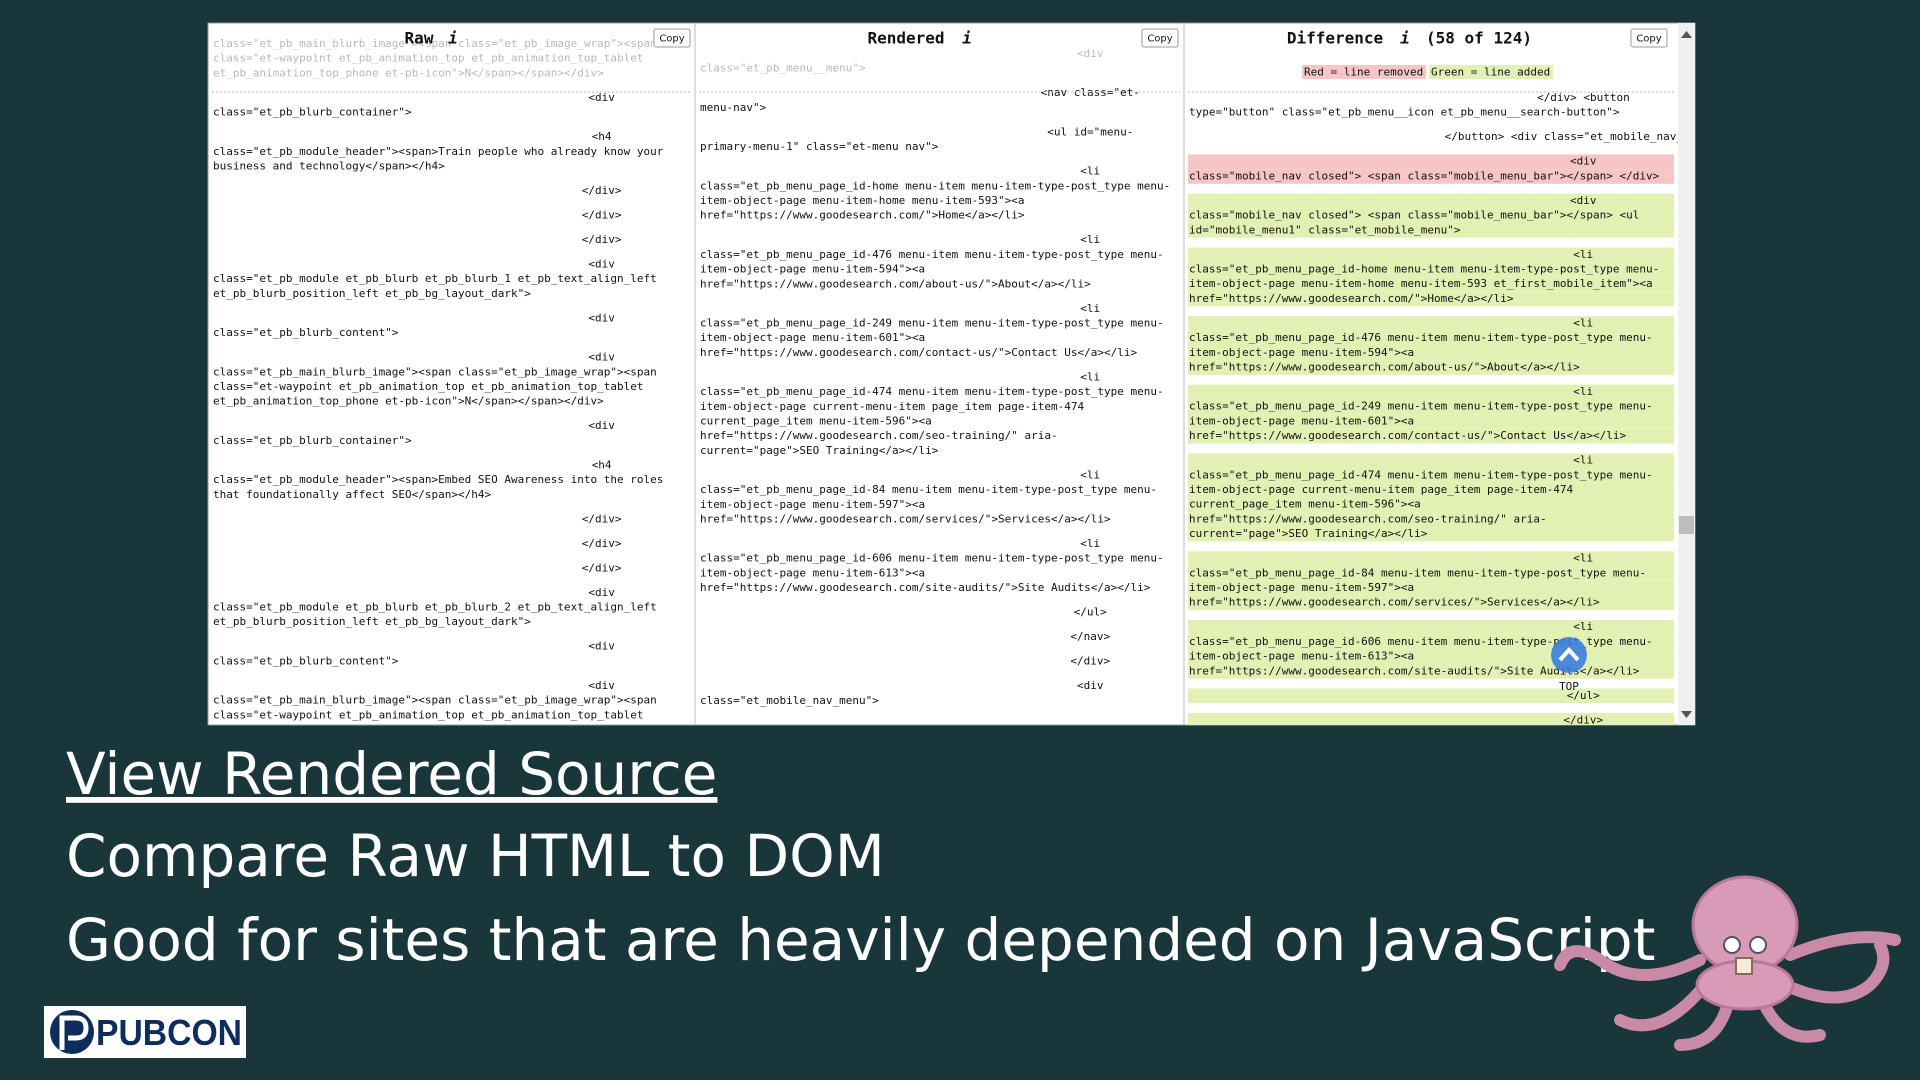  What do you see at coordinates (602, 136) in the screenshot?
I see `code-line: <h4` at bounding box center [602, 136].